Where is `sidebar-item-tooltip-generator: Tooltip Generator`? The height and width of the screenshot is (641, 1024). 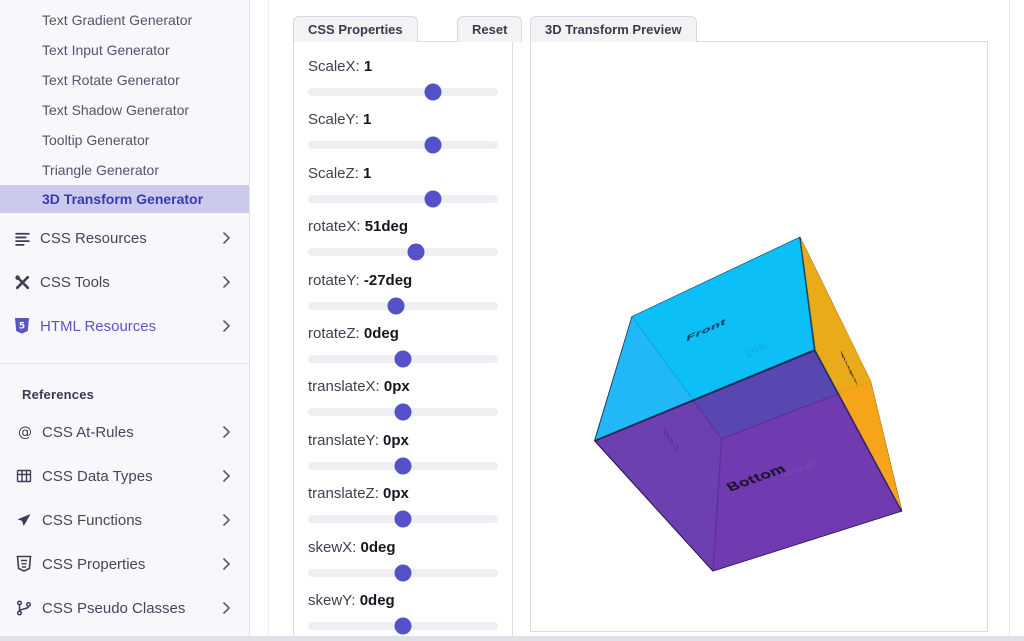
sidebar-item-tooltip-generator: Tooltip Generator is located at coordinates (96, 140).